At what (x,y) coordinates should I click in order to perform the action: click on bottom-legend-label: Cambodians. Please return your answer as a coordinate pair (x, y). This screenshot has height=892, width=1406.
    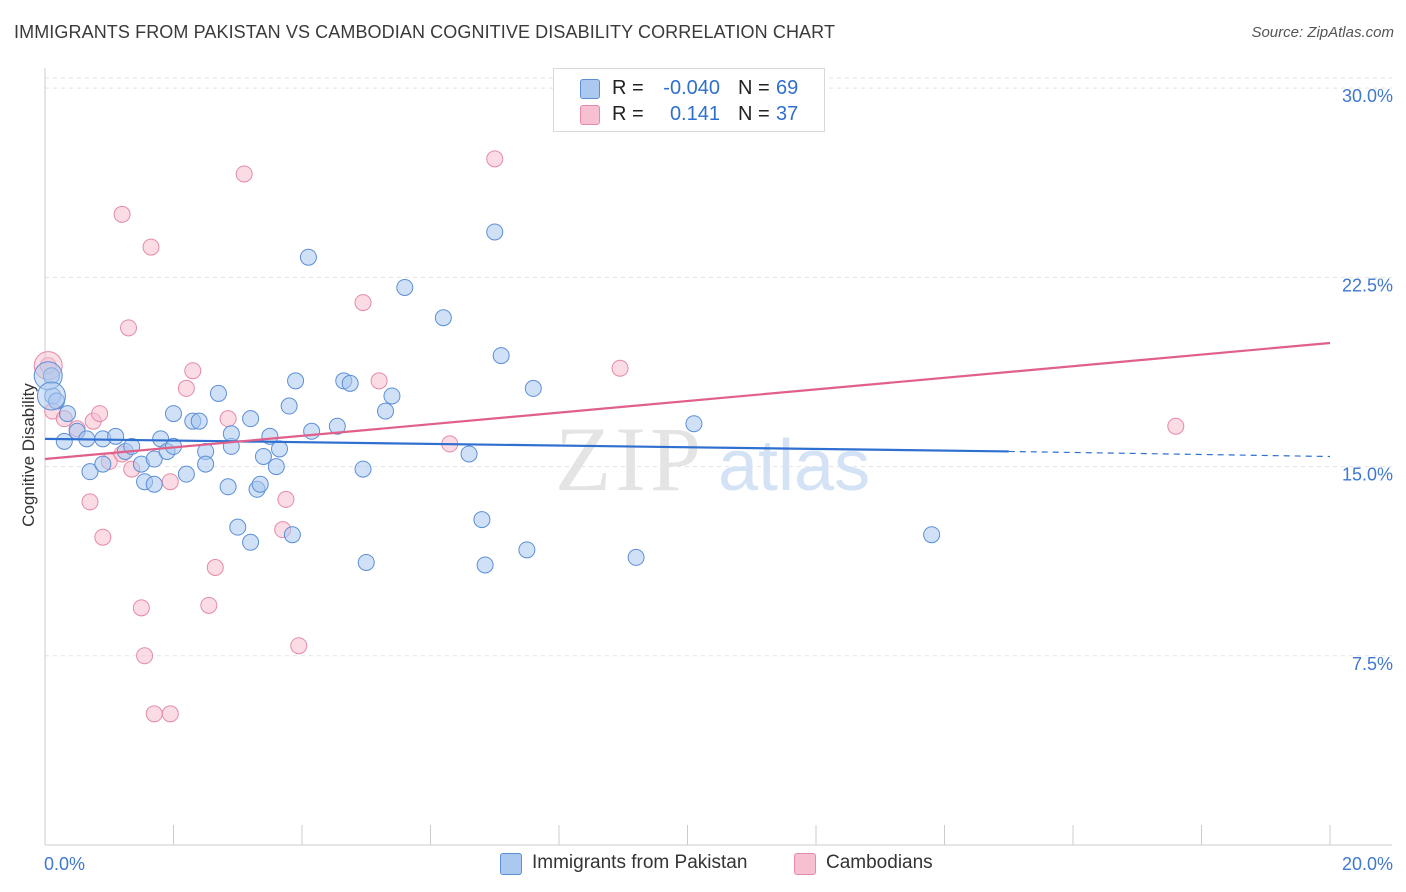
    Looking at the image, I should click on (879, 862).